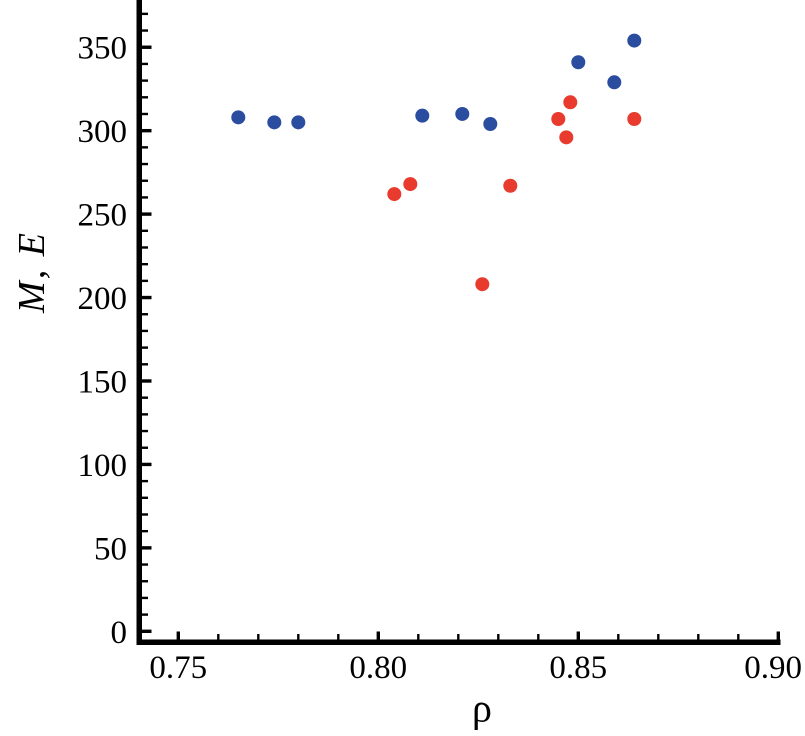  Describe the element at coordinates (378, 668) in the screenshot. I see `x-tick-label: 0.80` at that location.